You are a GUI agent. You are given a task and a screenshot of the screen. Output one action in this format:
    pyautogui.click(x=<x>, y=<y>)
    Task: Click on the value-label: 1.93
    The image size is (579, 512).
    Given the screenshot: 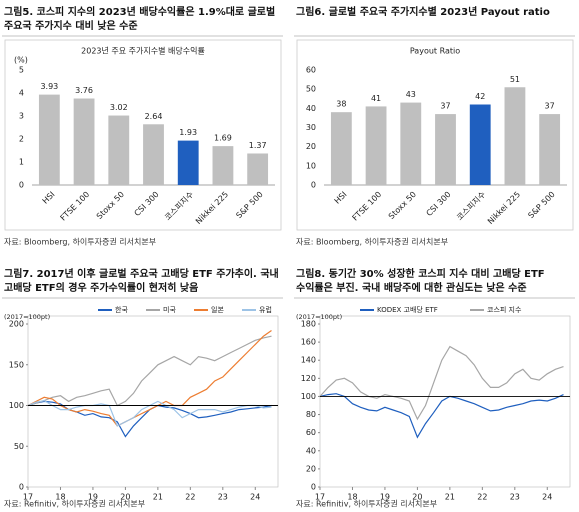 What is the action you would take?
    pyautogui.click(x=188, y=132)
    